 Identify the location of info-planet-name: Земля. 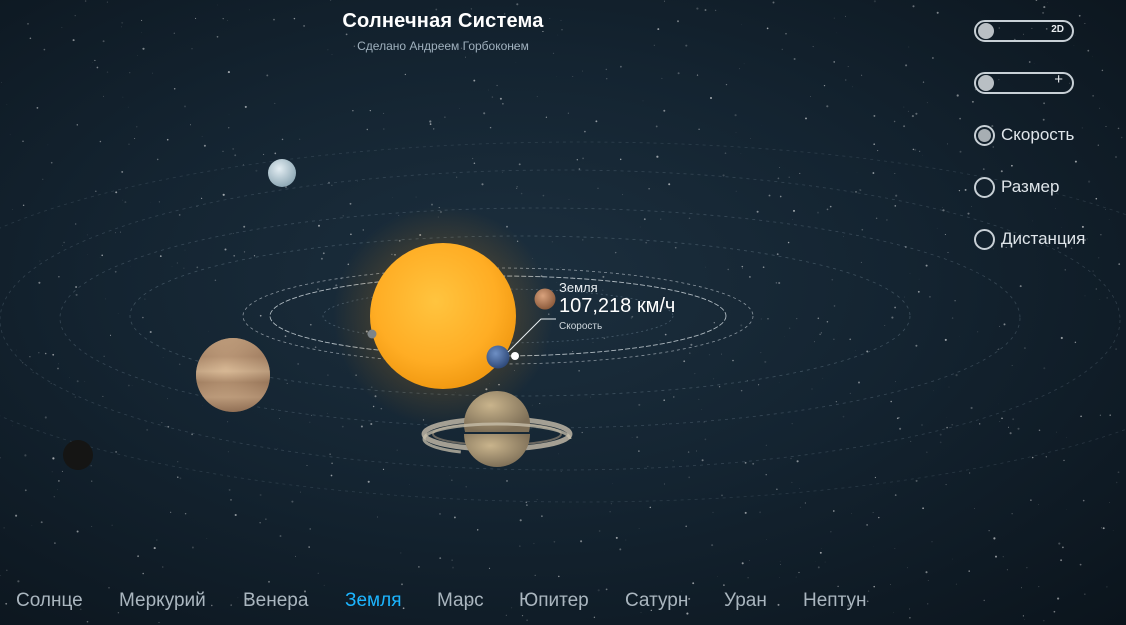
(578, 287).